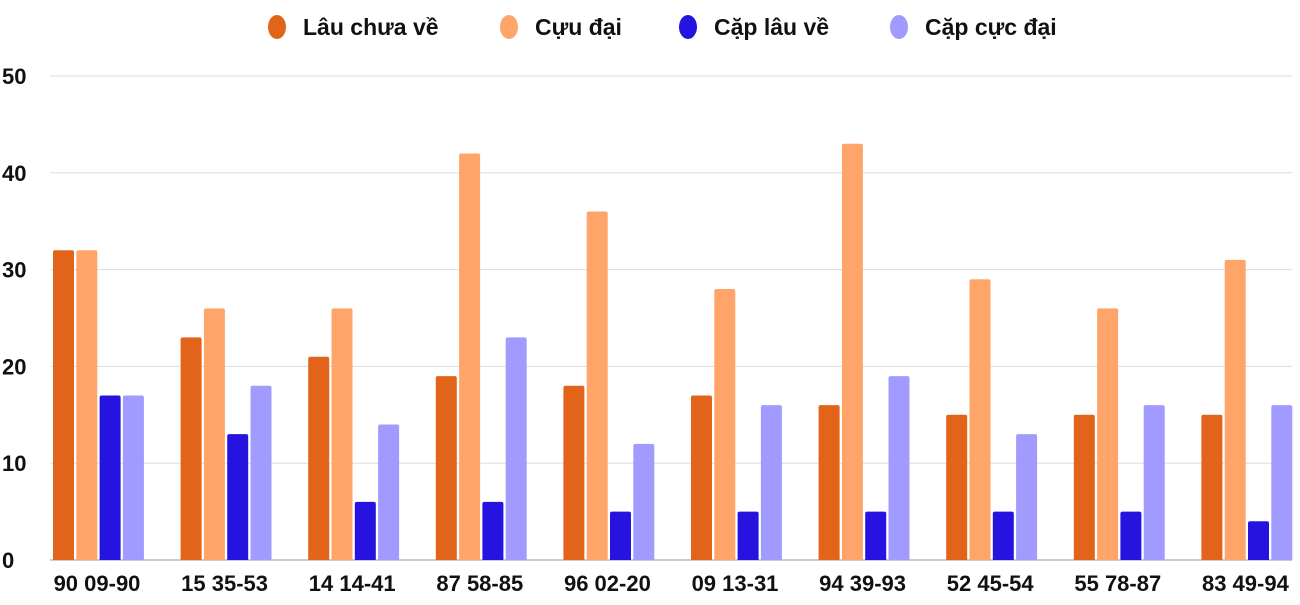 The width and height of the screenshot is (1300, 605). Describe the element at coordinates (14, 76) in the screenshot. I see `y-tick-label: 50` at that location.